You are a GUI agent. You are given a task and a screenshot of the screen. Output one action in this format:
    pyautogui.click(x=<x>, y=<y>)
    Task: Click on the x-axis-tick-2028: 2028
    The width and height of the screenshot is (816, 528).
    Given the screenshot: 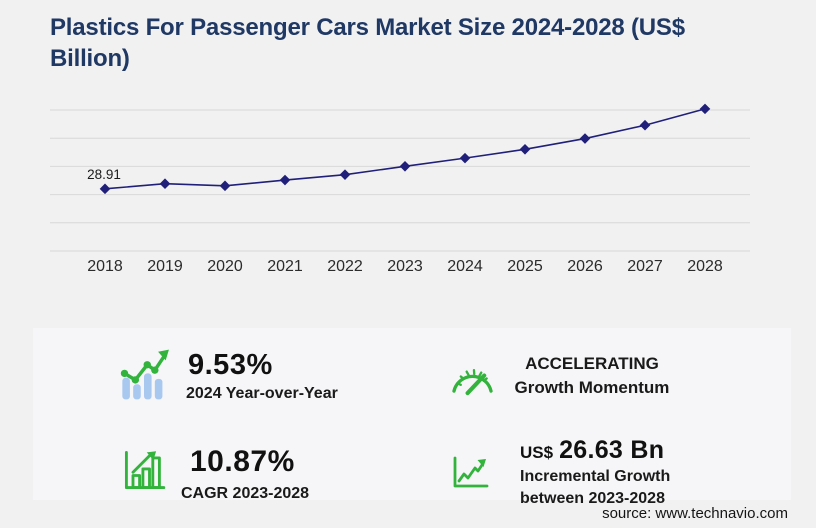 What is the action you would take?
    pyautogui.click(x=705, y=266)
    